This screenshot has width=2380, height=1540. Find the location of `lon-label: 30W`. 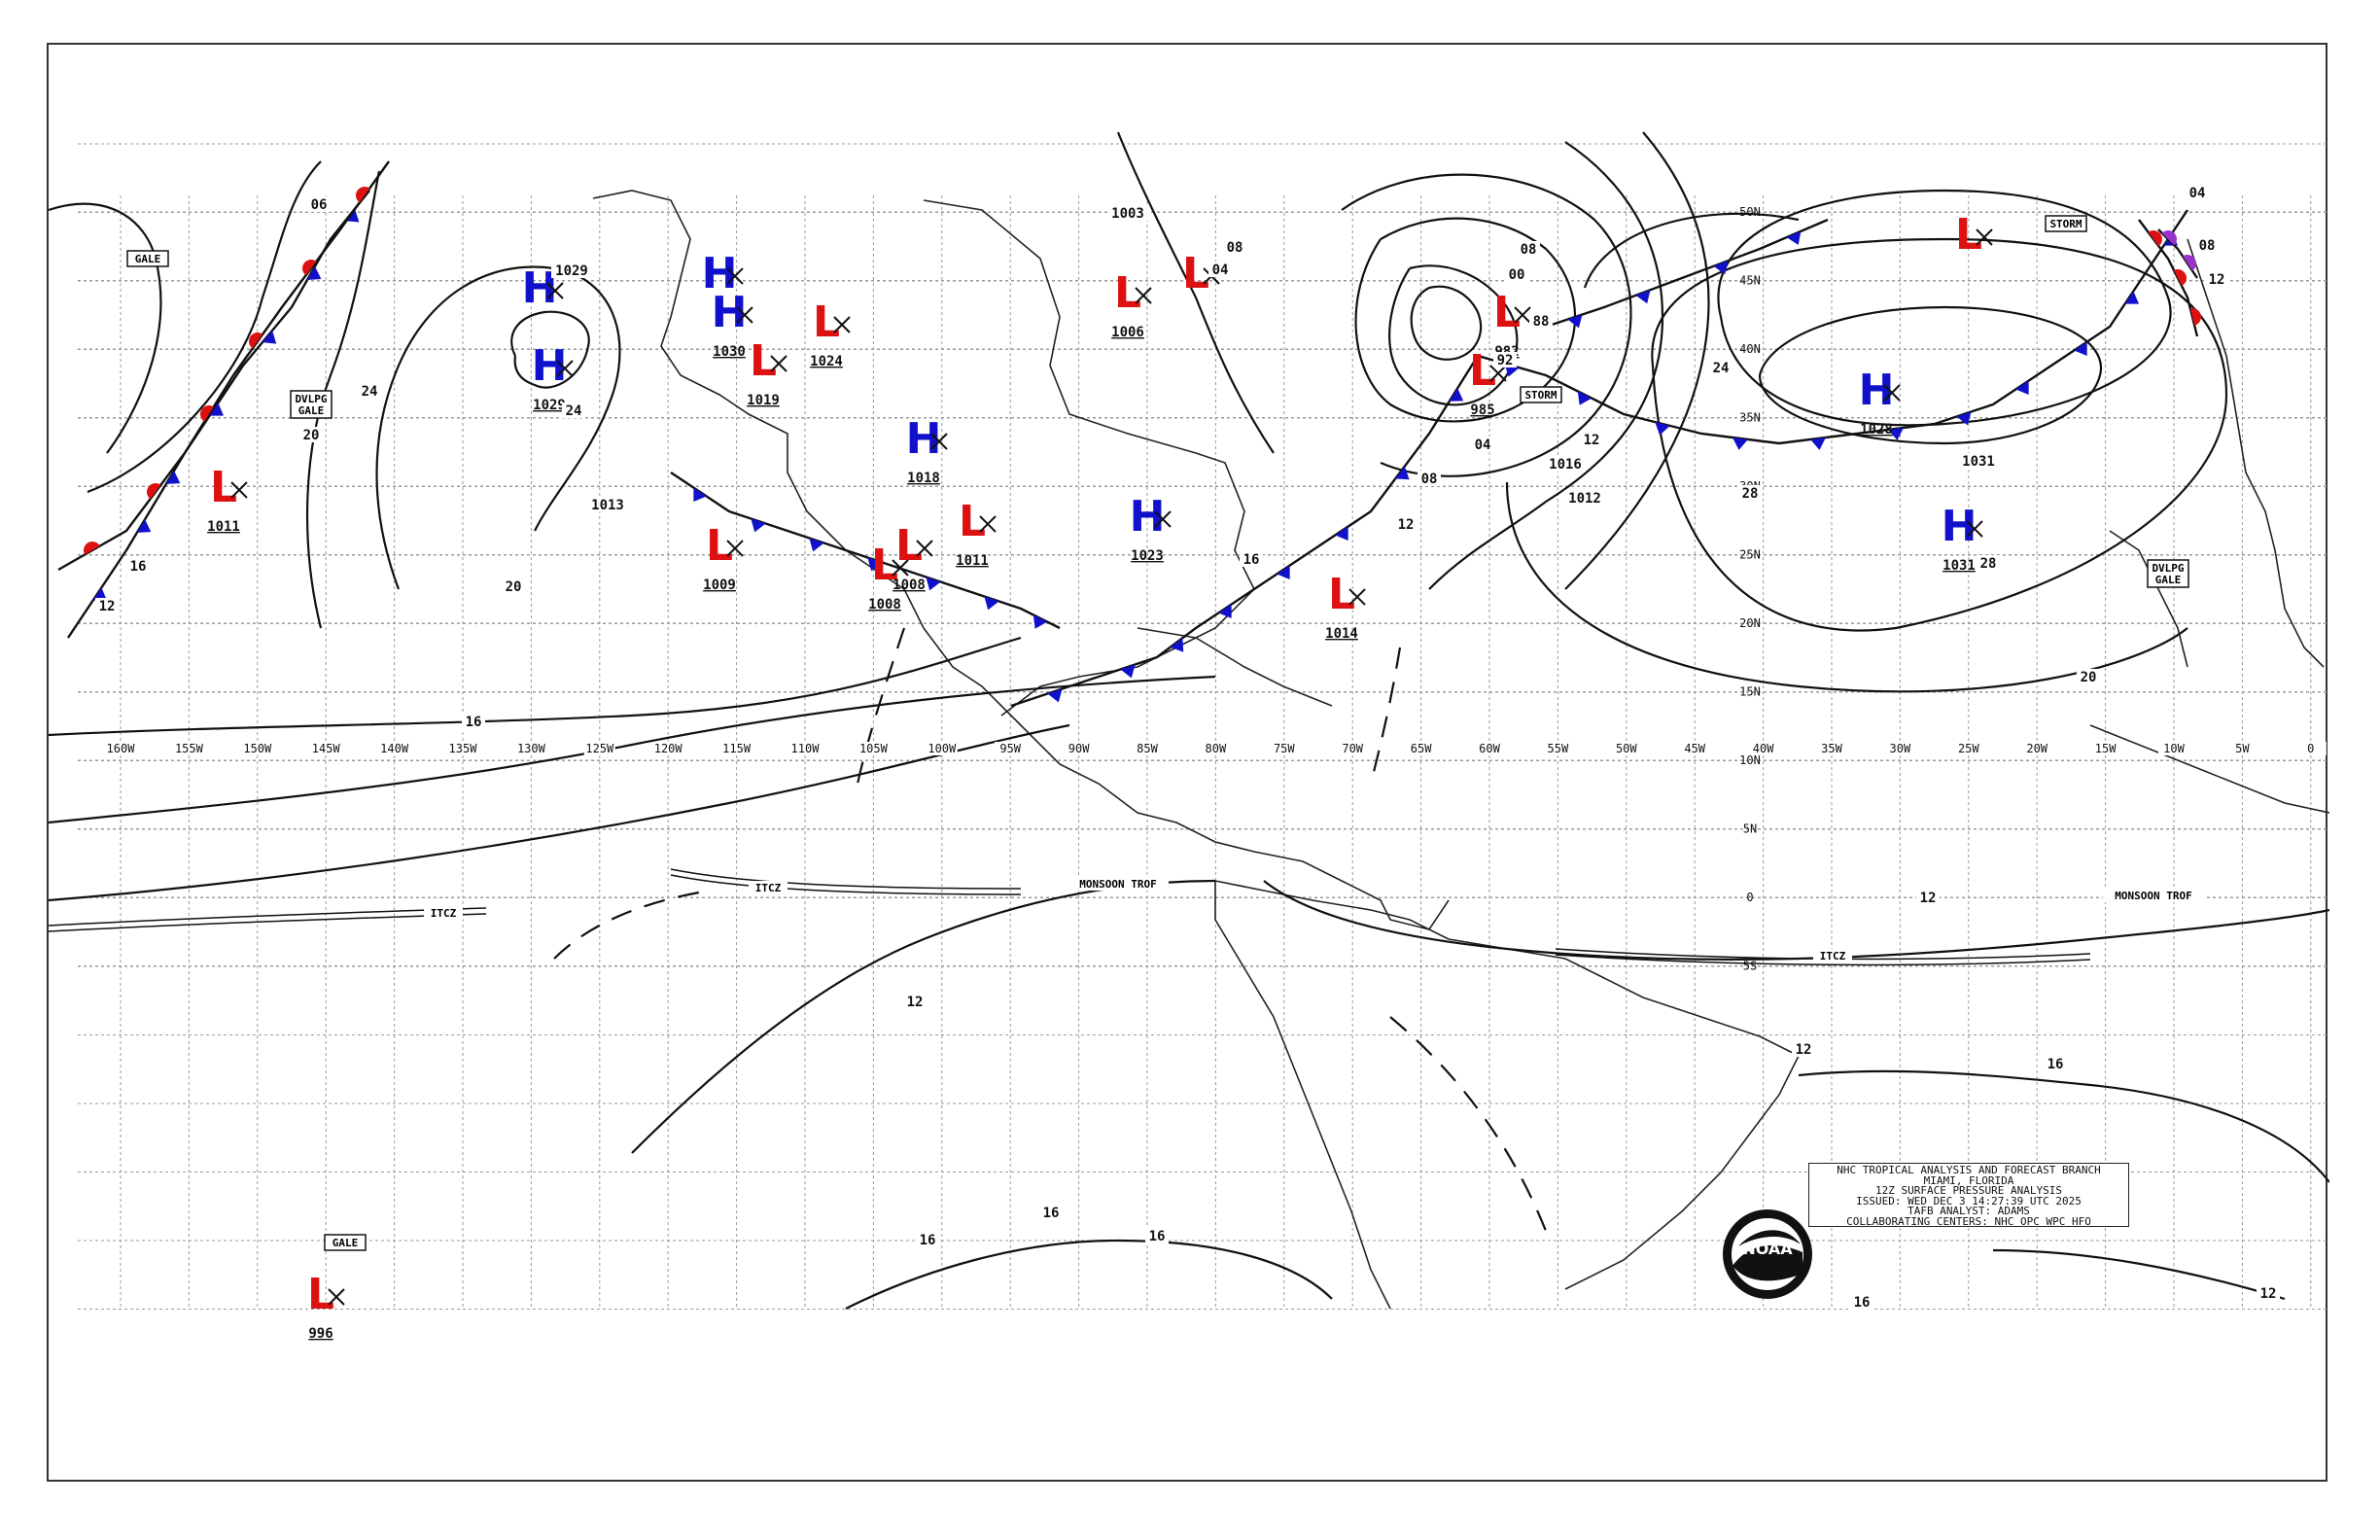

lon-label: 30W is located at coordinates (1900, 748).